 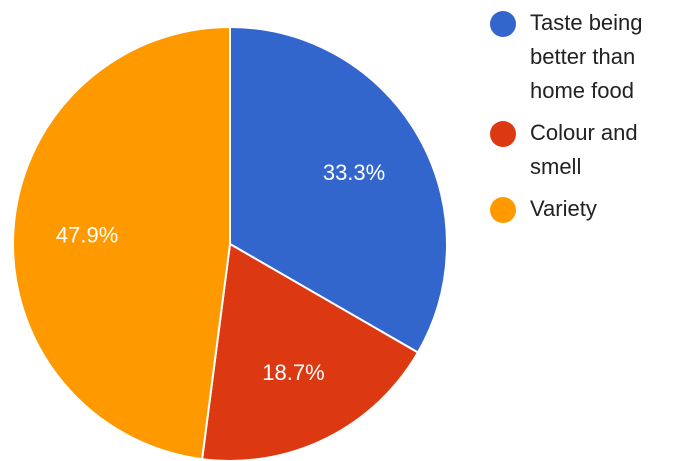 What do you see at coordinates (583, 56) in the screenshot?
I see `legend-label-taste-line-2: better than` at bounding box center [583, 56].